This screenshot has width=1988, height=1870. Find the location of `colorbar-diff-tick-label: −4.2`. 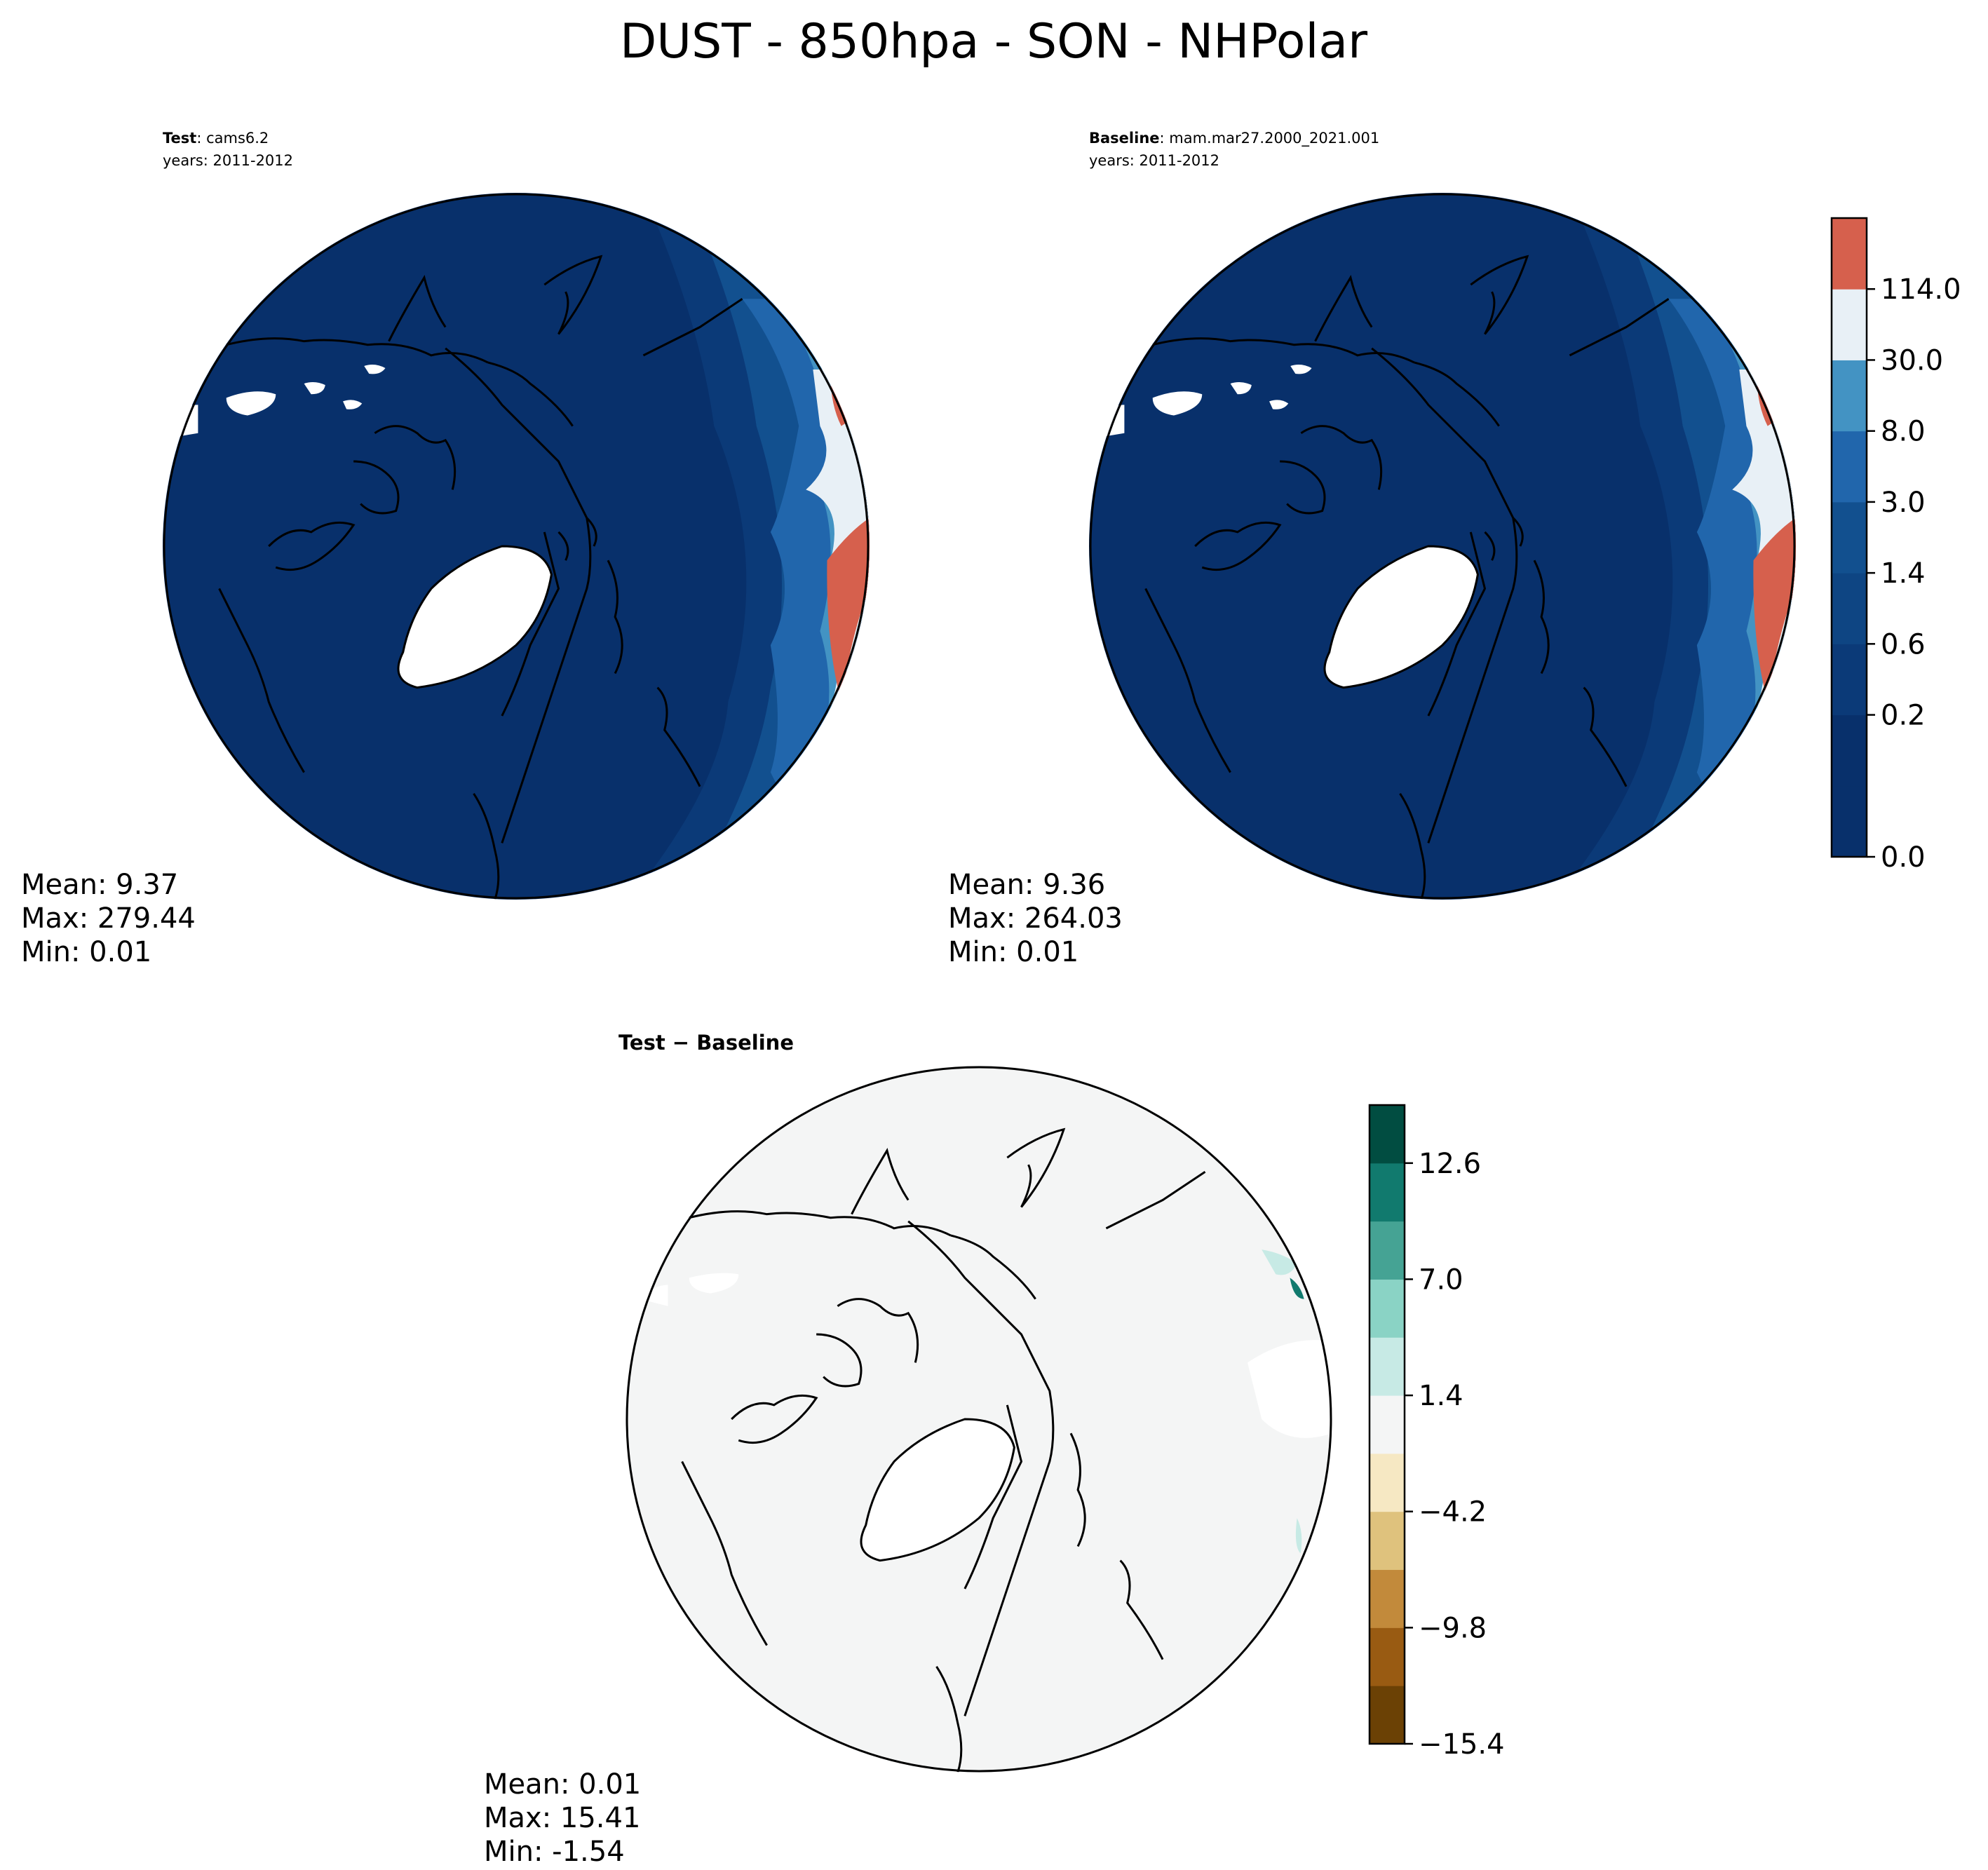

colorbar-diff-tick-label: −4.2 is located at coordinates (1453, 1512).